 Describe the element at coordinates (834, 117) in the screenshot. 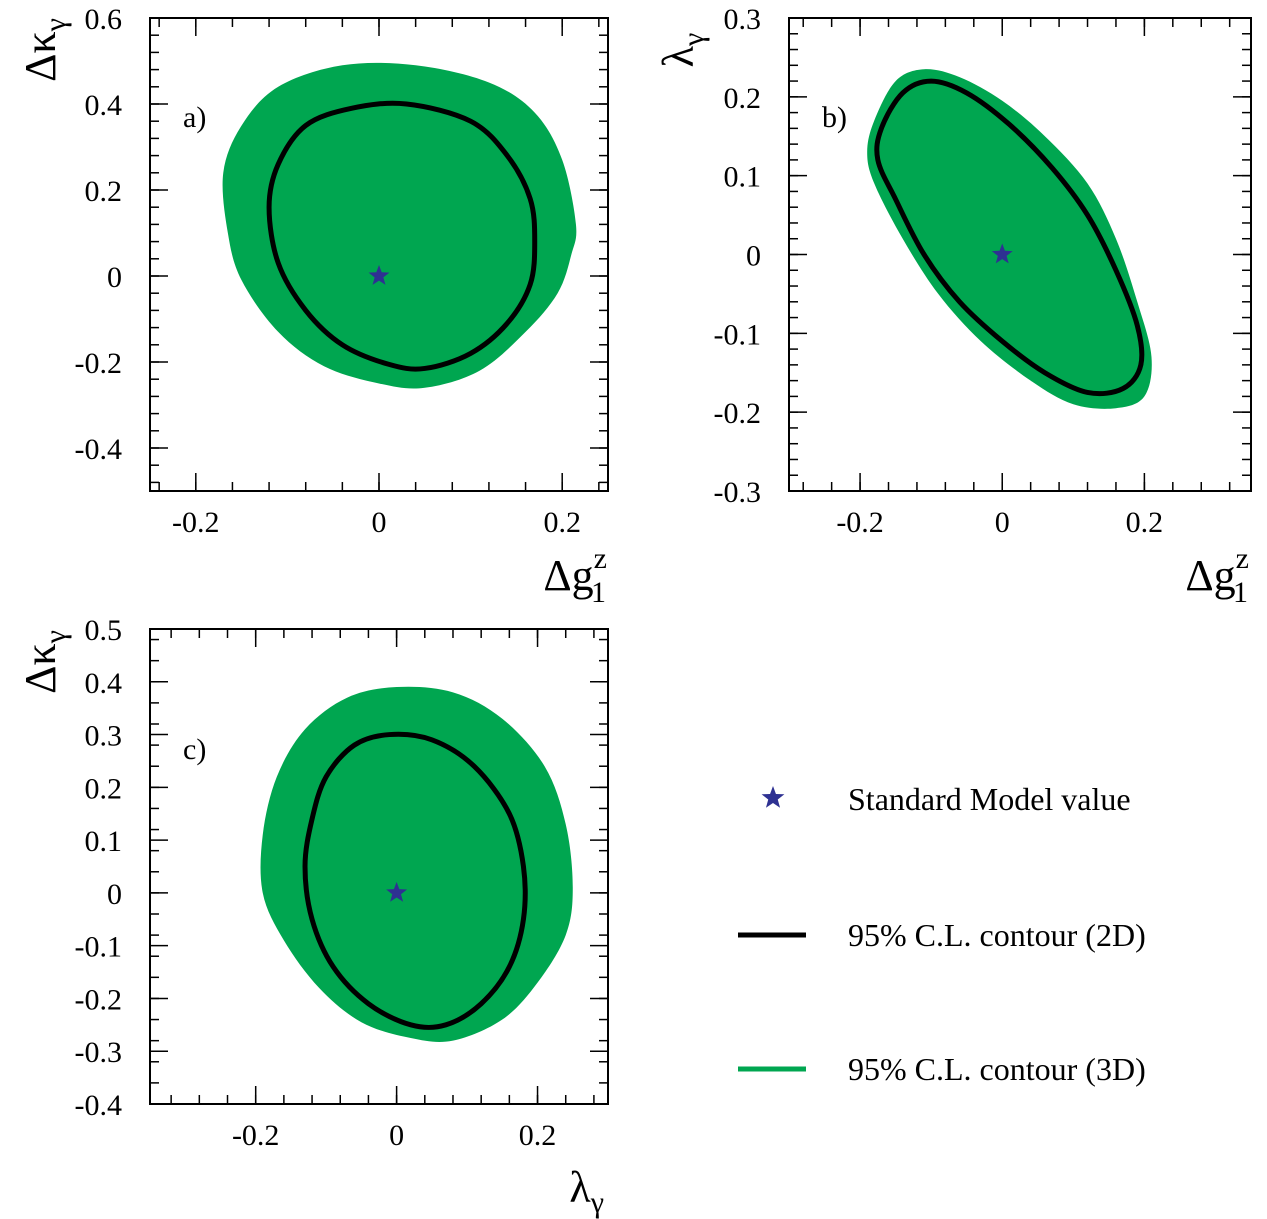

I see `panel-label: b)` at that location.